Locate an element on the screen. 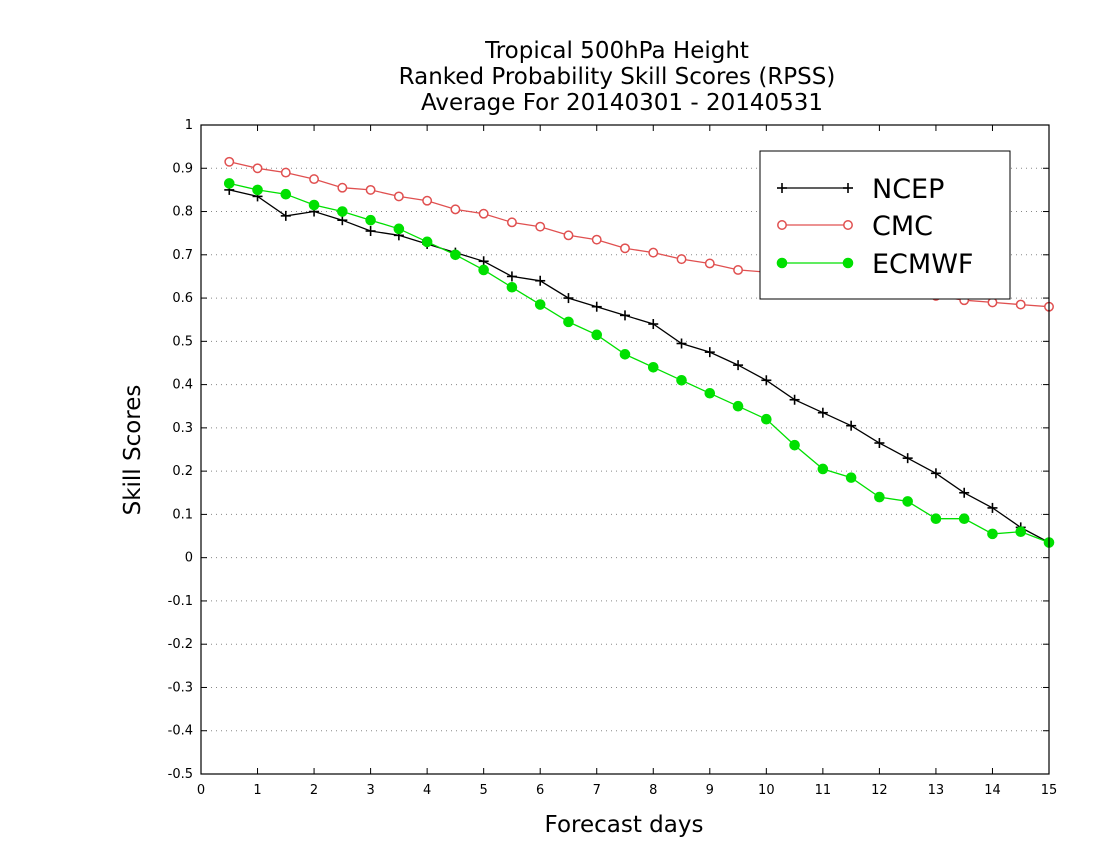 This screenshot has height=850, width=1100. legend-marker-cmc is located at coordinates (848, 225).